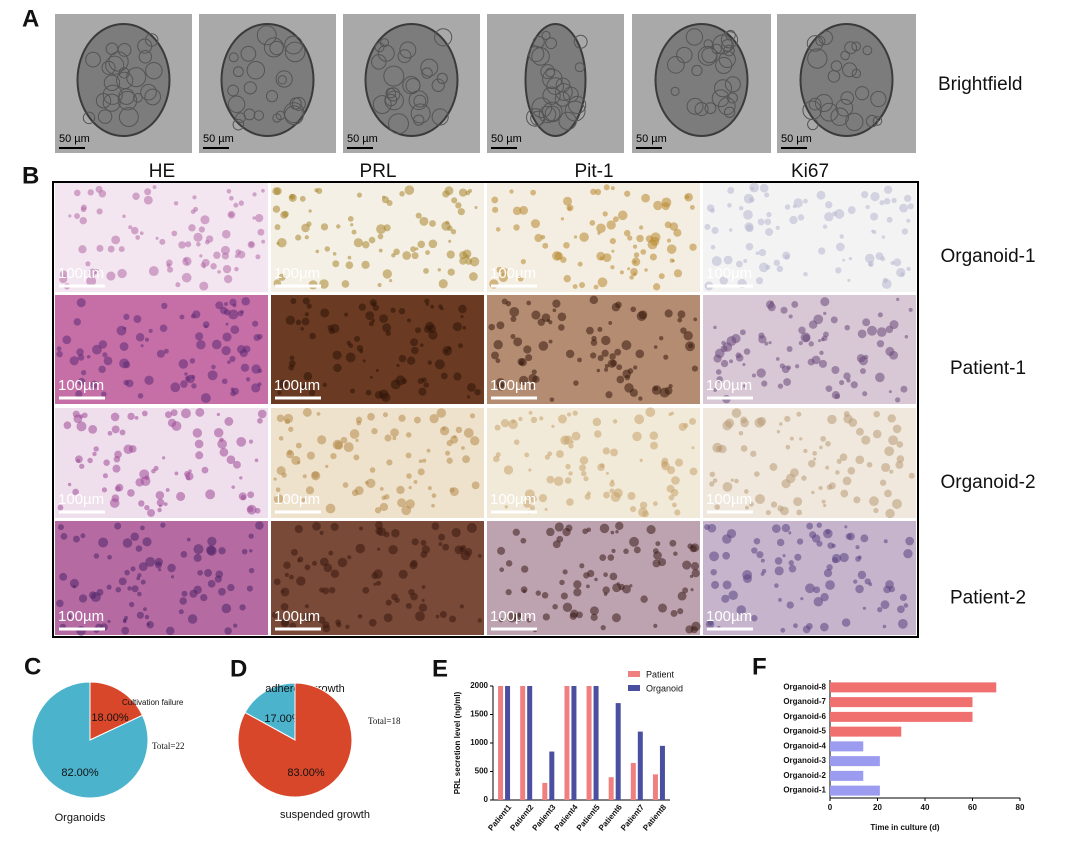  What do you see at coordinates (988, 368) in the screenshot?
I see `row-label: Patient-1` at bounding box center [988, 368].